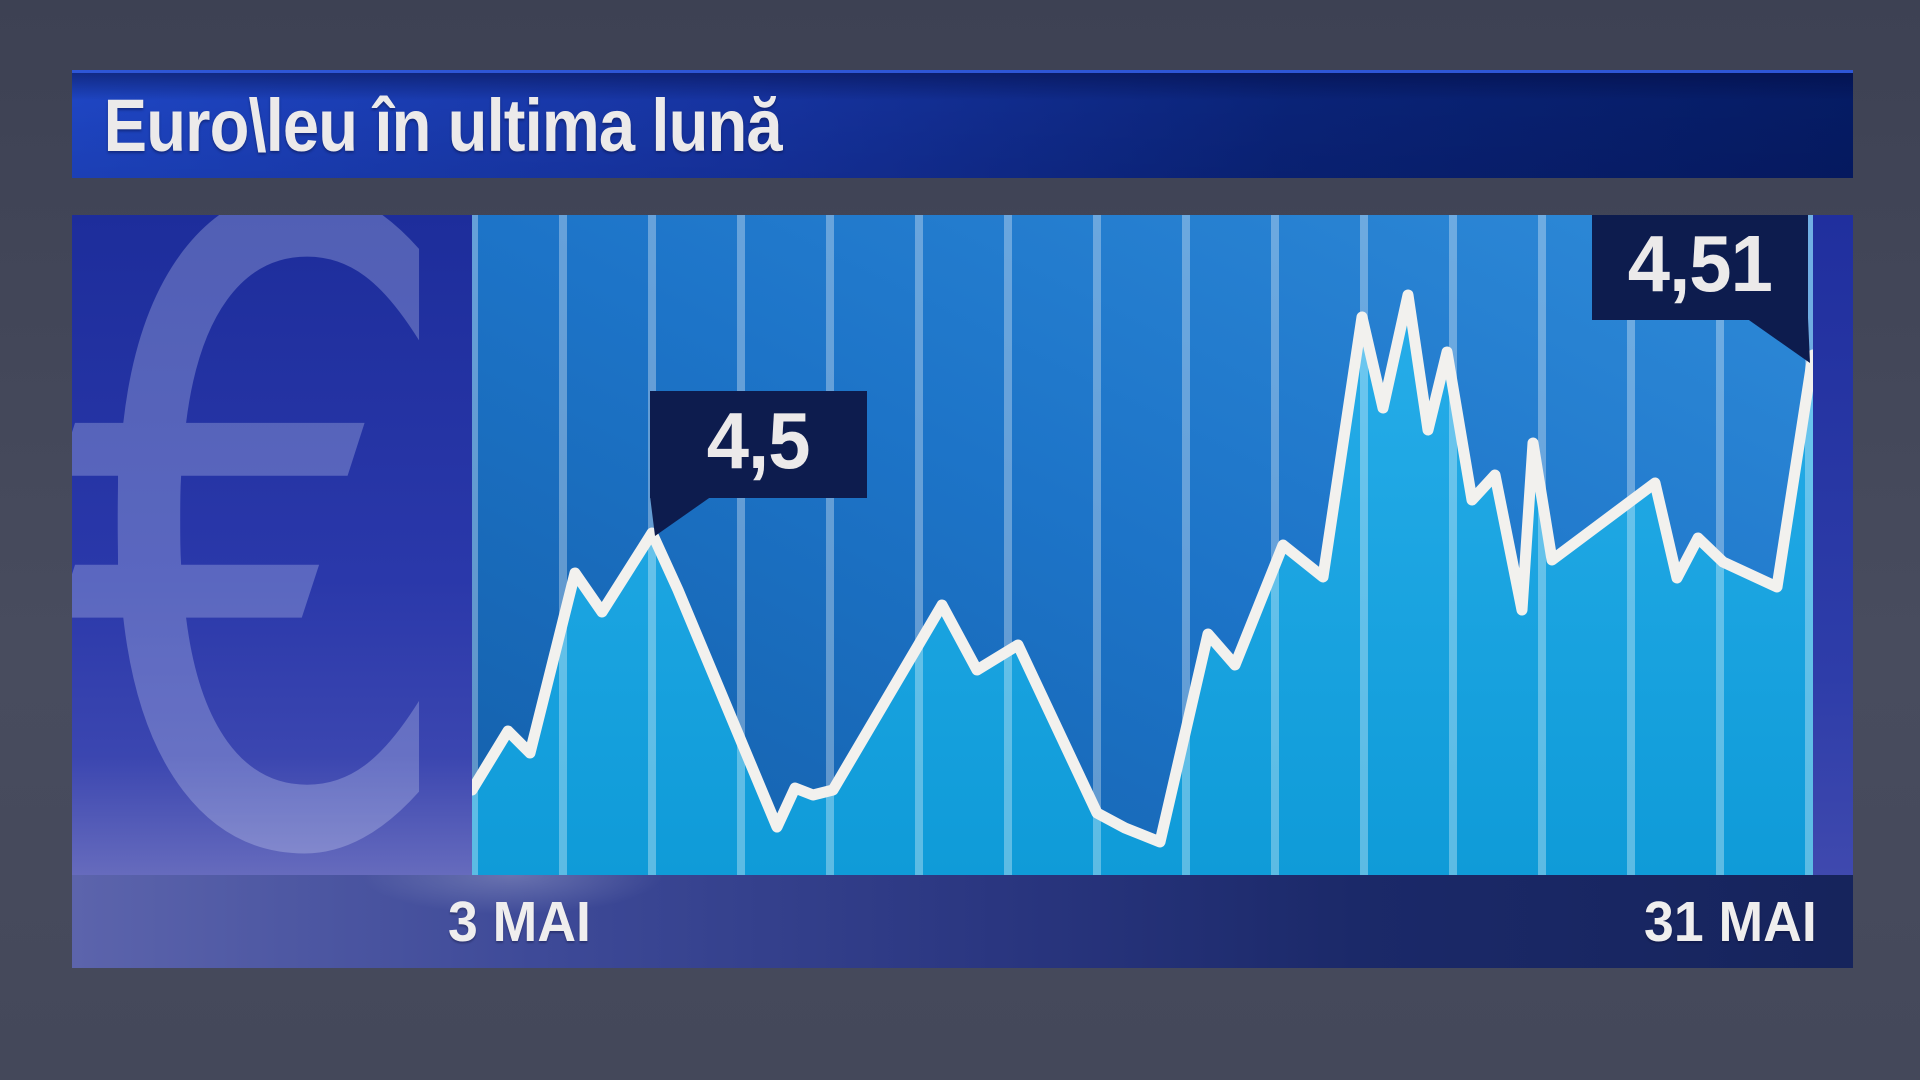 The image size is (1920, 1080). Describe the element at coordinates (519, 921) in the screenshot. I see `axis-label-start: 3 MAI` at that location.